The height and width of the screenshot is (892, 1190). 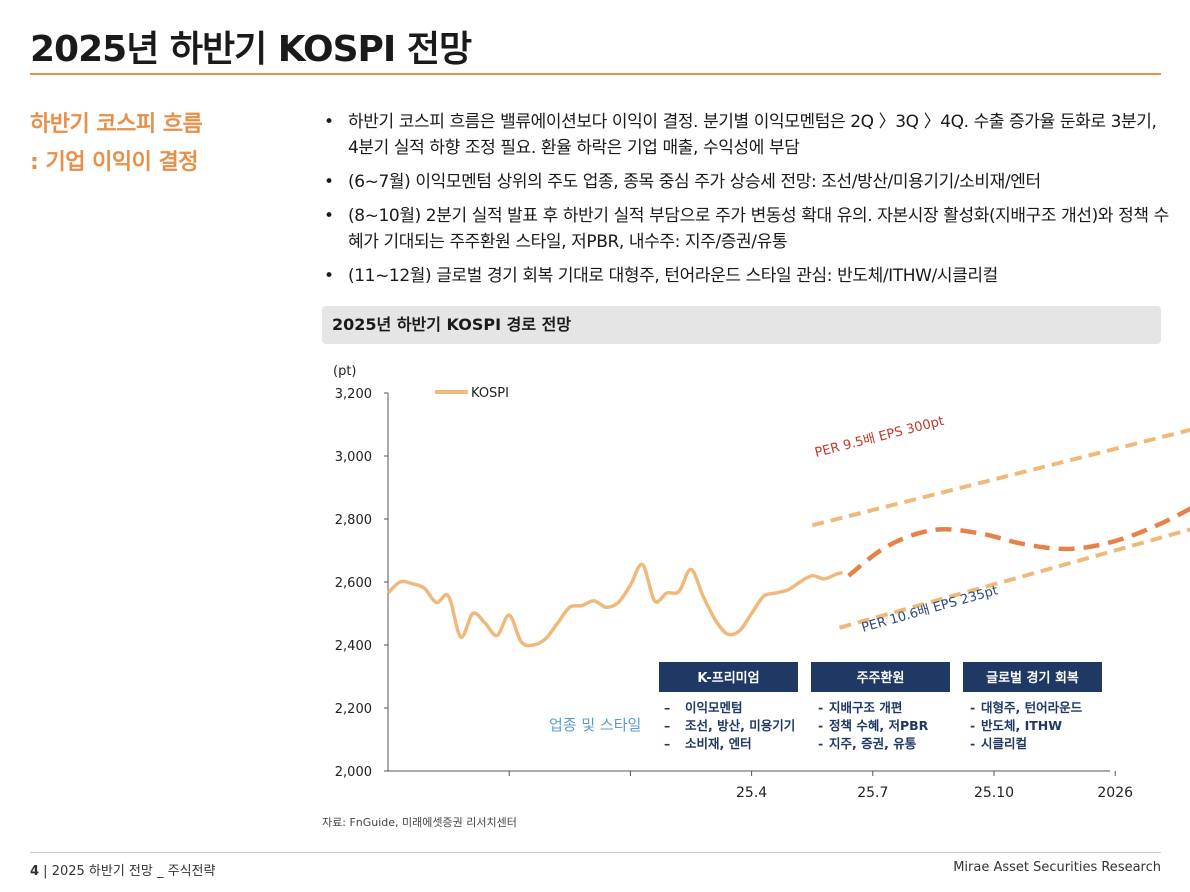 What do you see at coordinates (879, 725) in the screenshot?
I see `style-item: 정책 수혜, 저PBR` at bounding box center [879, 725].